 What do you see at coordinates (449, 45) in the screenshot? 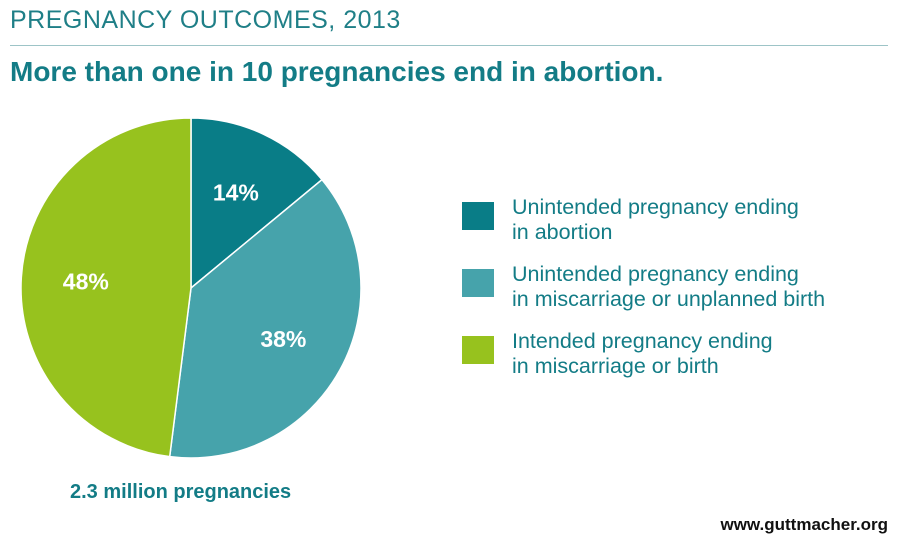
I see `header-divider` at bounding box center [449, 45].